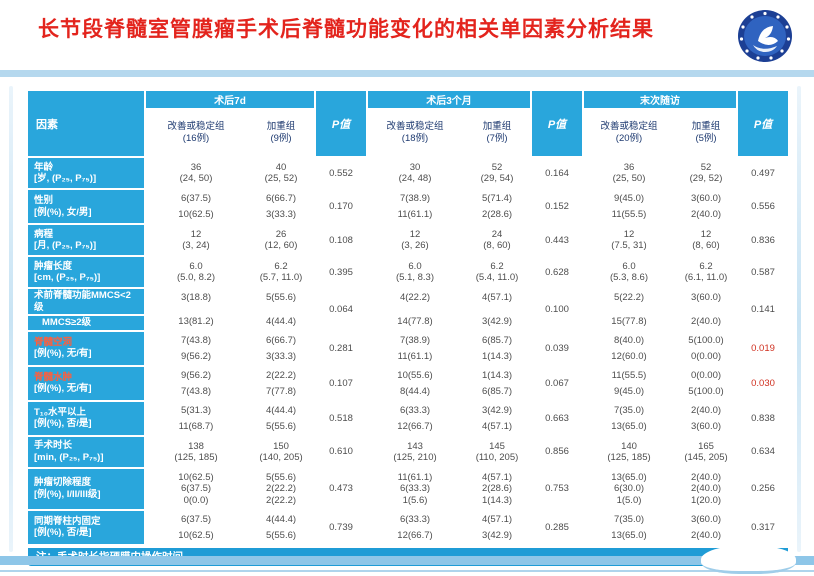 The width and height of the screenshot is (814, 576). Describe the element at coordinates (557, 173) in the screenshot. I see `p-value-cell: 0.164` at that location.